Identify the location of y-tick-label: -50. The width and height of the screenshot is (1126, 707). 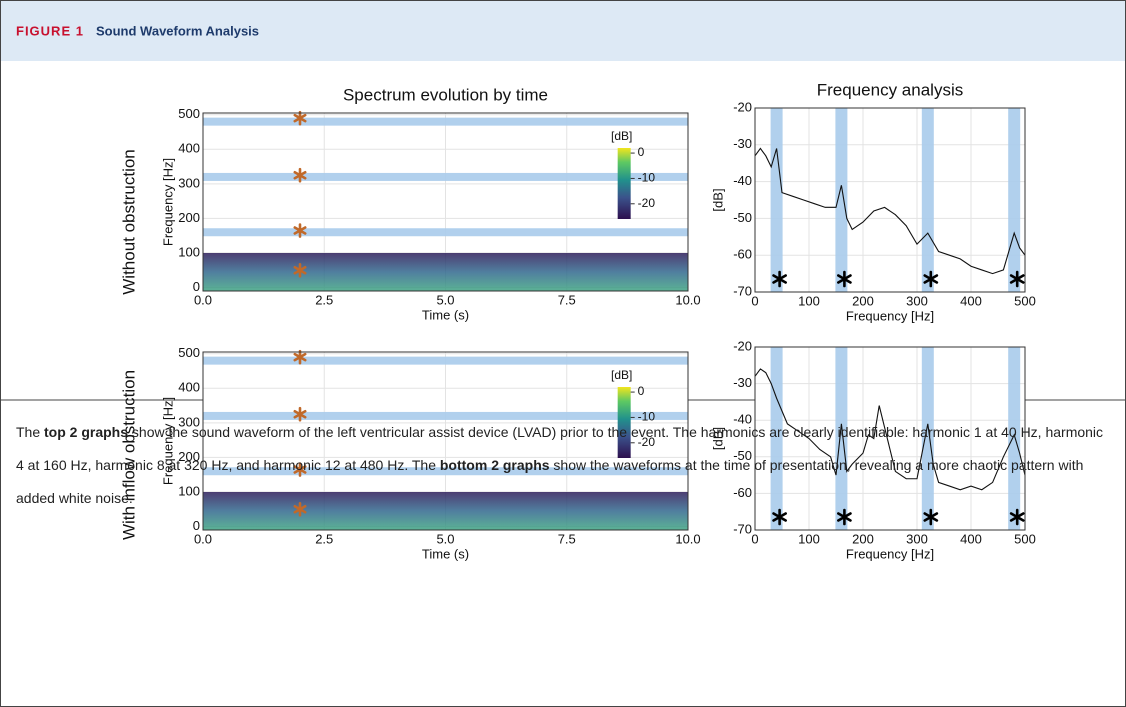
(742, 455).